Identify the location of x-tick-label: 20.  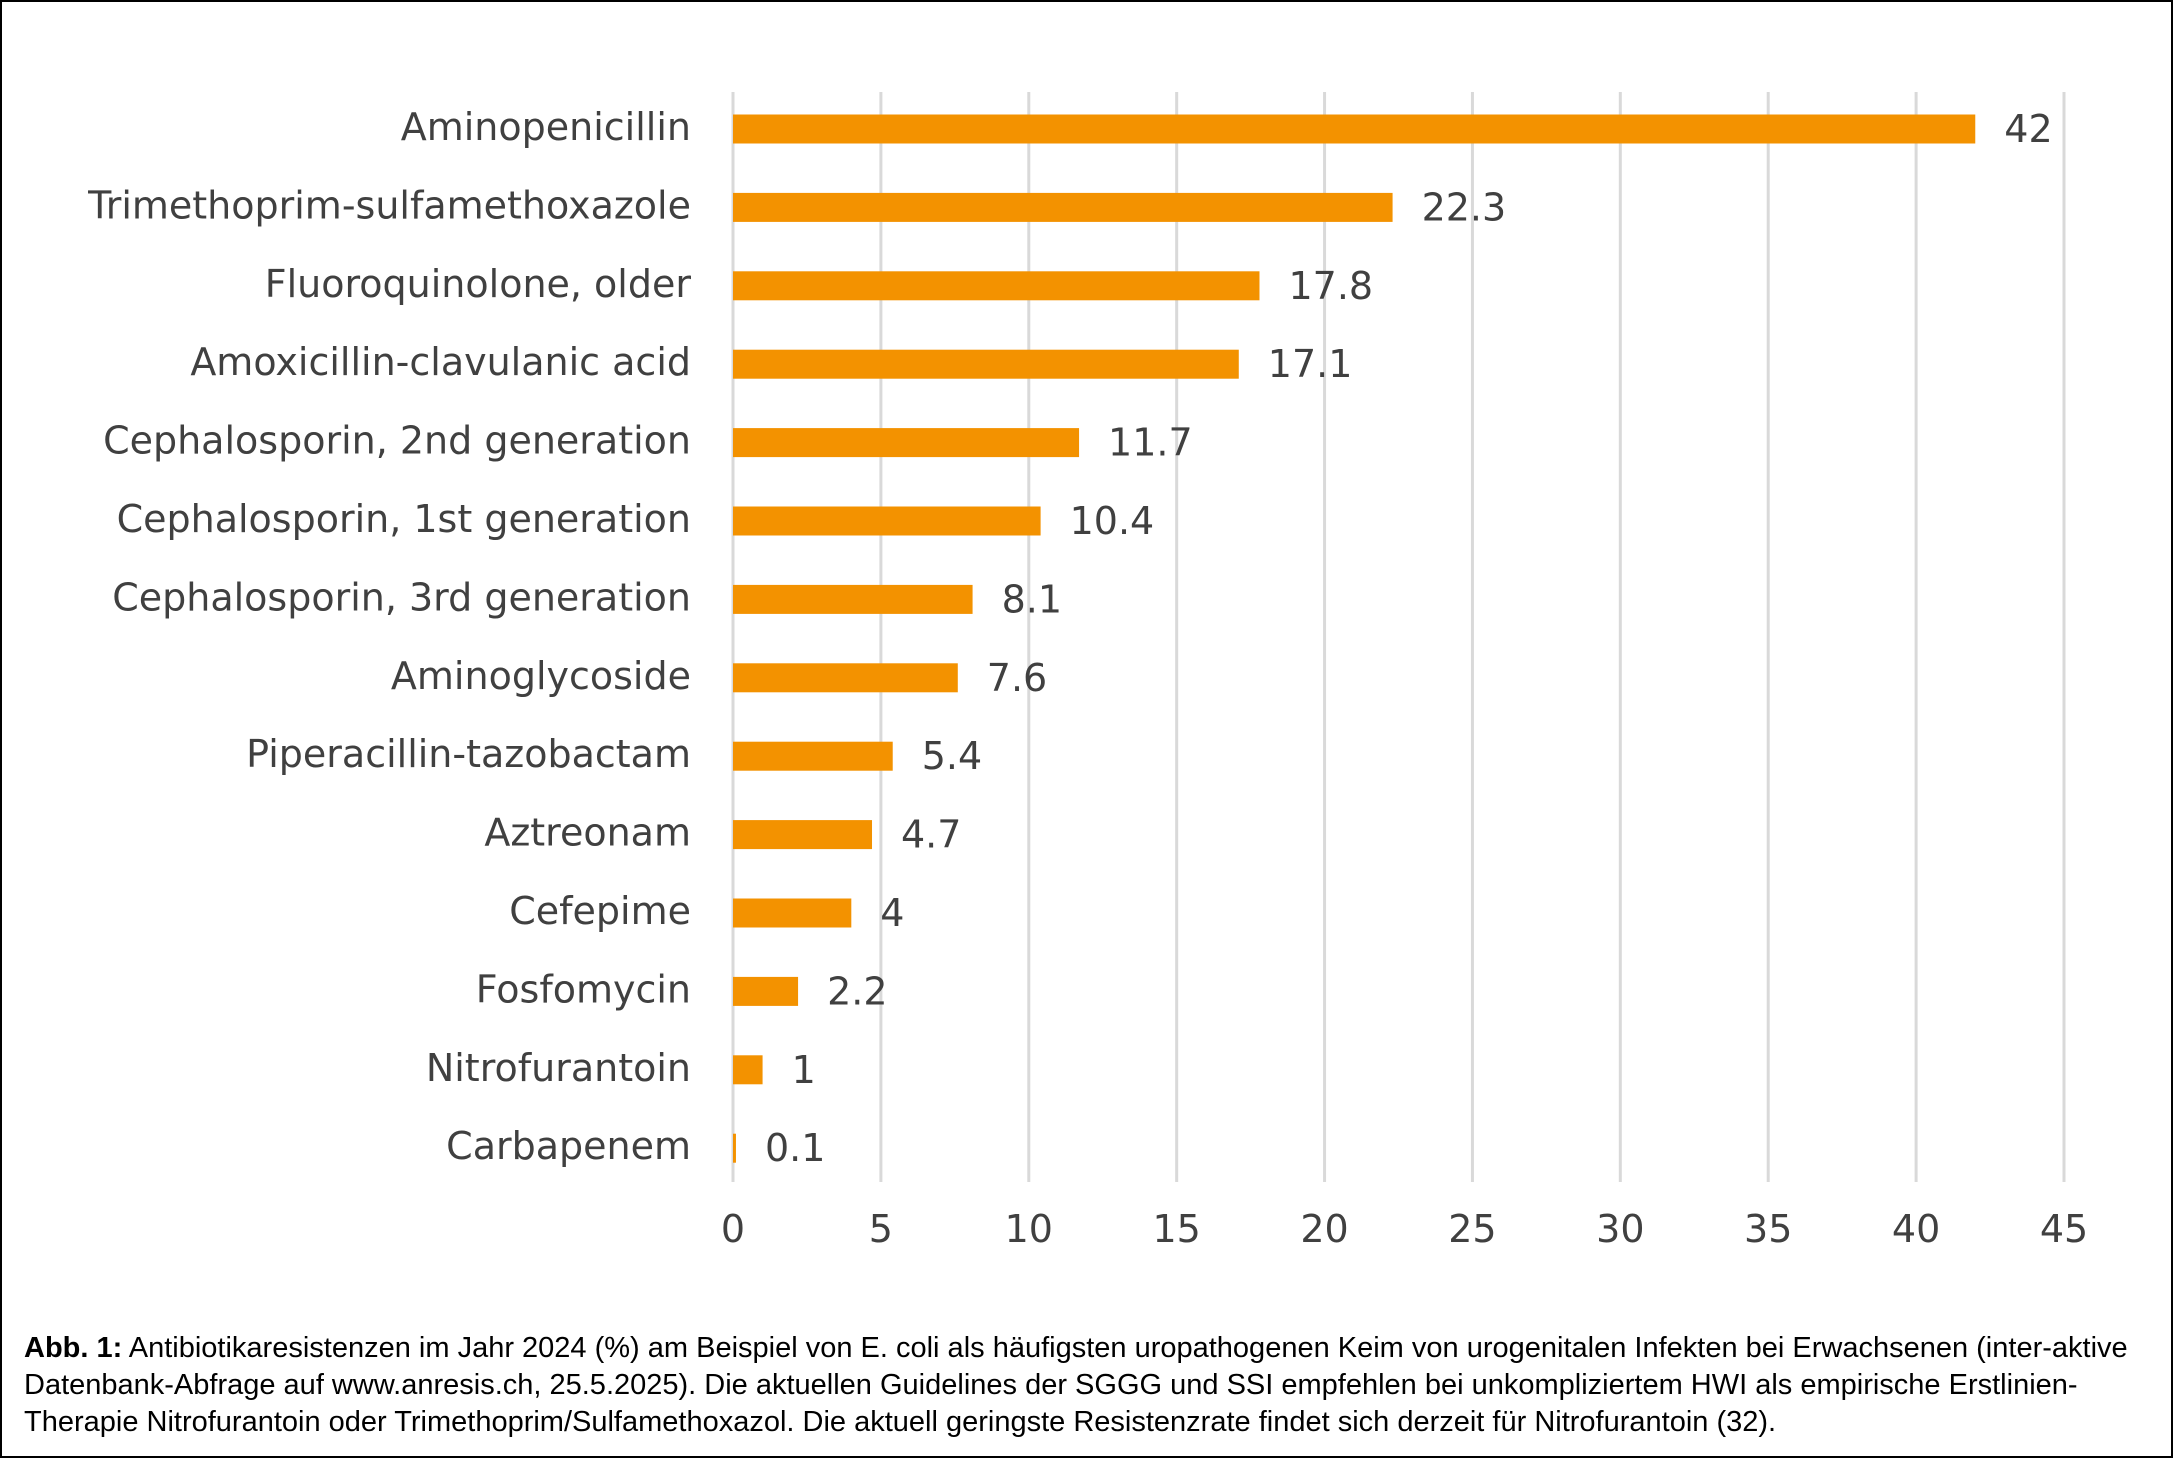
(1324, 1229).